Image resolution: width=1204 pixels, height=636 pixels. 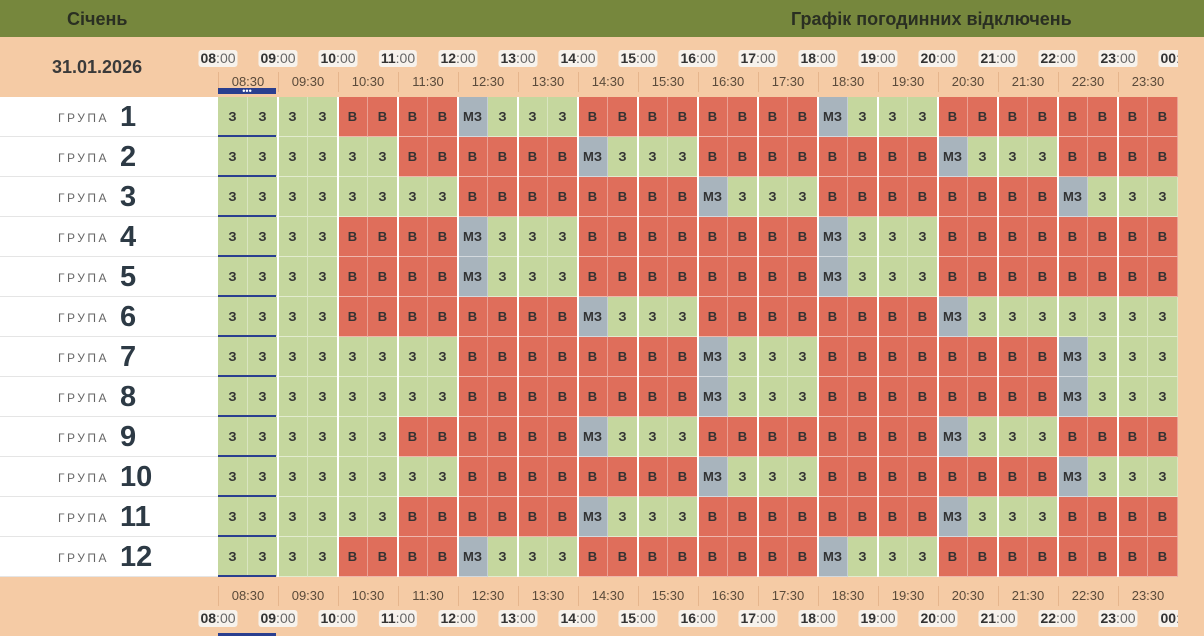 I want to click on hour-label-18: 18:00, so click(x=818, y=58).